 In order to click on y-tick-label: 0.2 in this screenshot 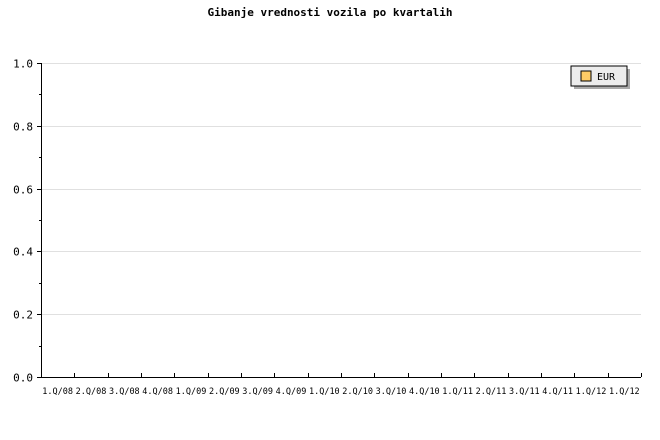, I will do `click(23, 315)`.